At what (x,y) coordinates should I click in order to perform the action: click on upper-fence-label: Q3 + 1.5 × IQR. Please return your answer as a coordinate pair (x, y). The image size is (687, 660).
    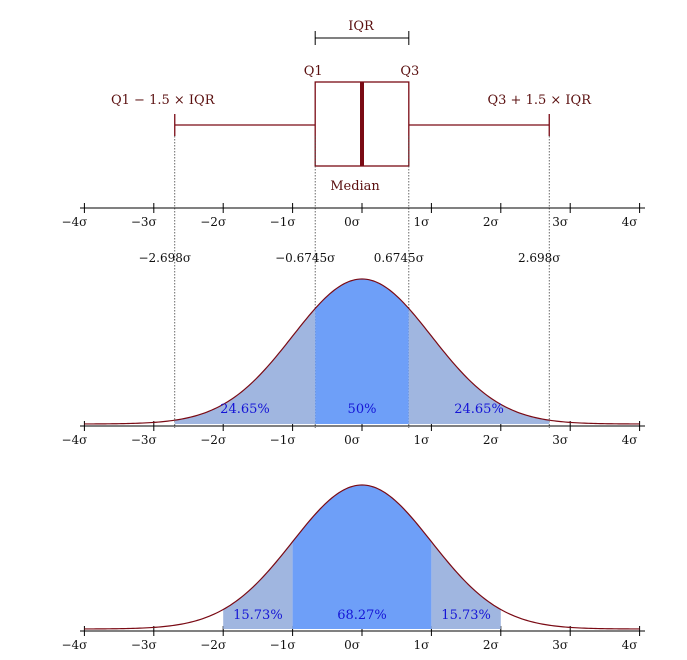
    Looking at the image, I should click on (539, 100).